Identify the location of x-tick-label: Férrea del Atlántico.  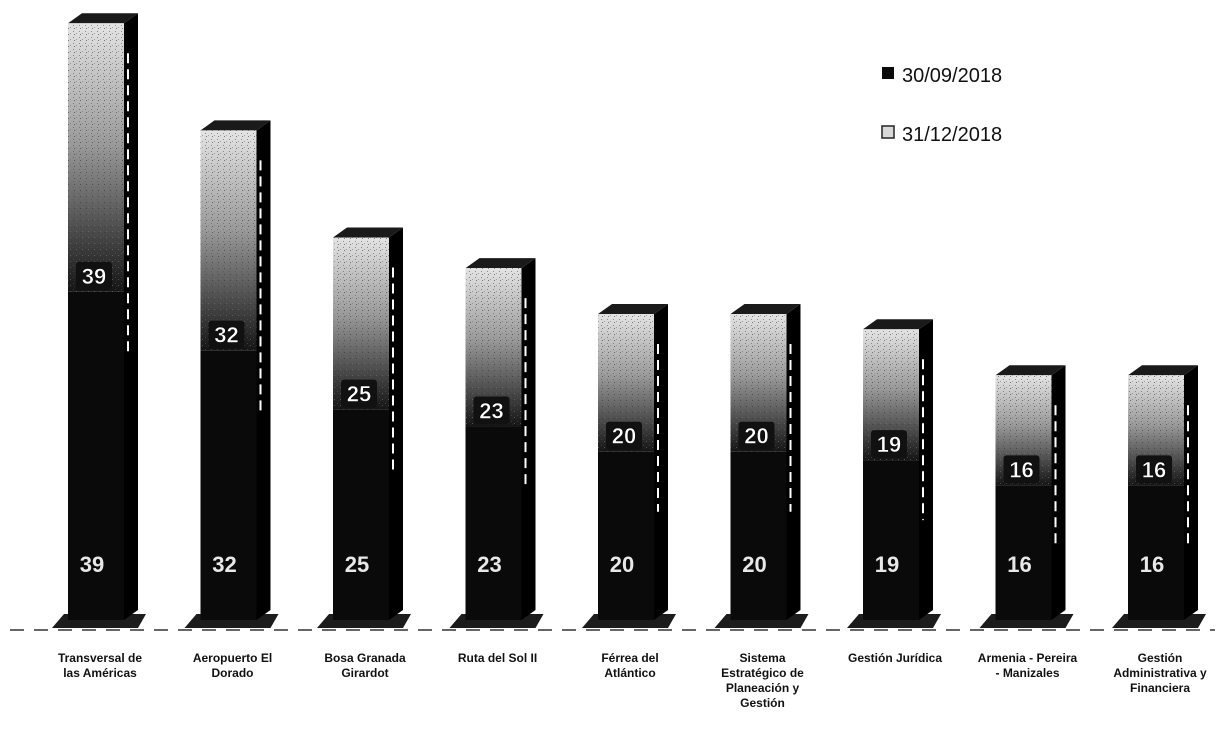
(629, 665).